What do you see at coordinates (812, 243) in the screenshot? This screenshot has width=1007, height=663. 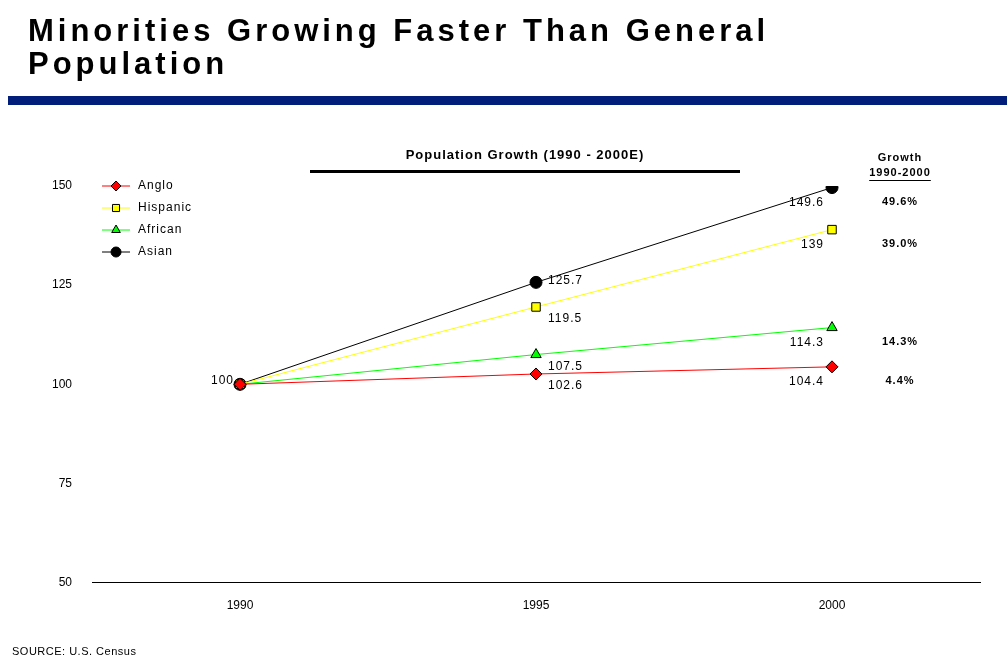 I see `data-label: 139` at bounding box center [812, 243].